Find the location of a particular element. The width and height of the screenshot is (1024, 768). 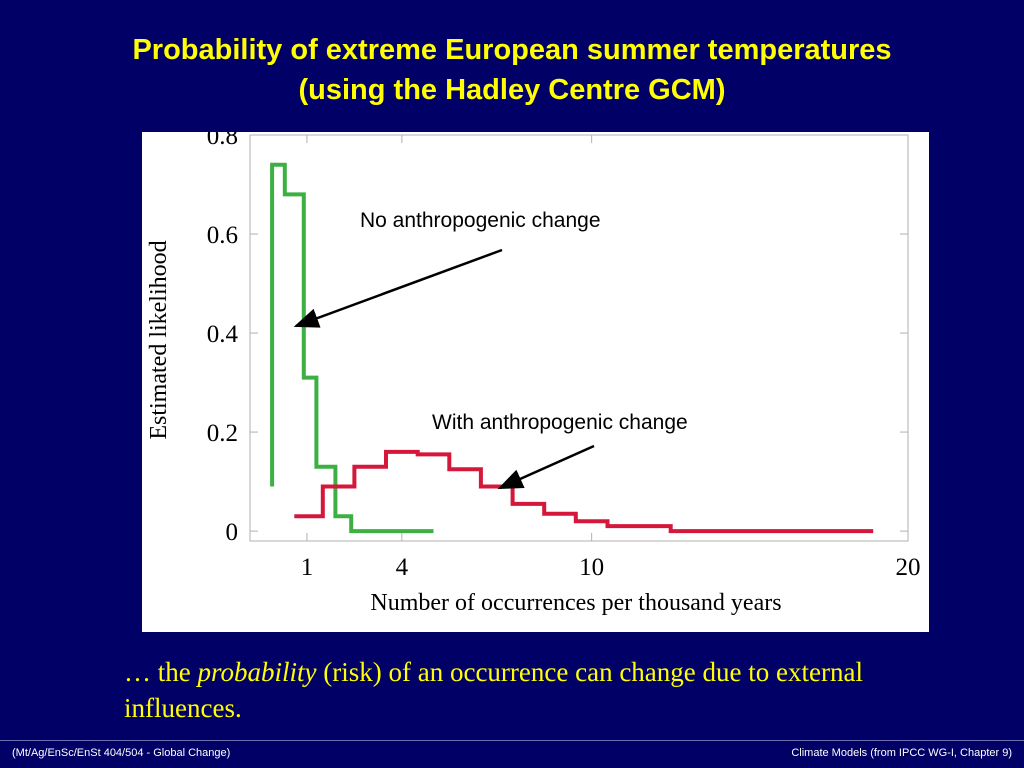

arrow-no-change is located at coordinates (398, 288).